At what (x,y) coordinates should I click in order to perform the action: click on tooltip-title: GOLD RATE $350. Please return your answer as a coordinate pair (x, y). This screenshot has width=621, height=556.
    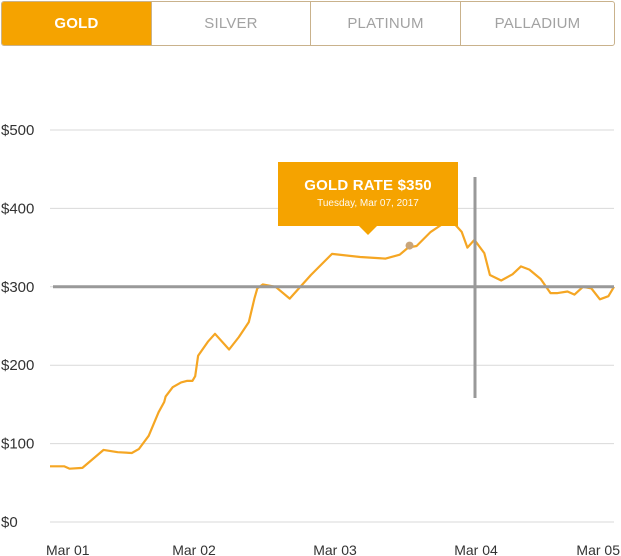
    Looking at the image, I should click on (368, 185).